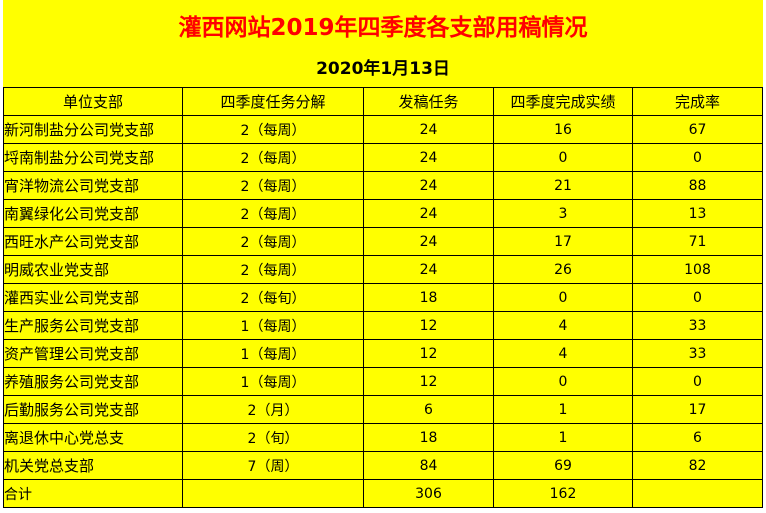 The height and width of the screenshot is (513, 766). I want to click on table-row: 离退休中心党总支 2（旬） 18 1 6, so click(383, 437).